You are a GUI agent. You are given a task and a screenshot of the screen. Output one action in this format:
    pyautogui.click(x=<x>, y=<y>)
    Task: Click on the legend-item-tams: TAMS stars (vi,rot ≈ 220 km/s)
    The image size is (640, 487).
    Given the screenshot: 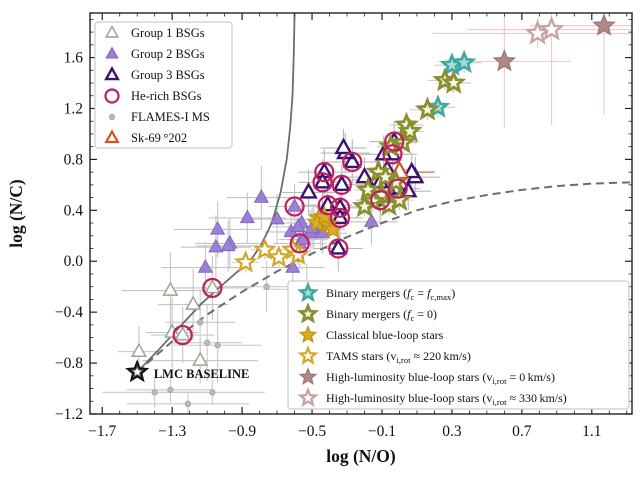 What is the action you would take?
    pyautogui.click(x=384, y=355)
    